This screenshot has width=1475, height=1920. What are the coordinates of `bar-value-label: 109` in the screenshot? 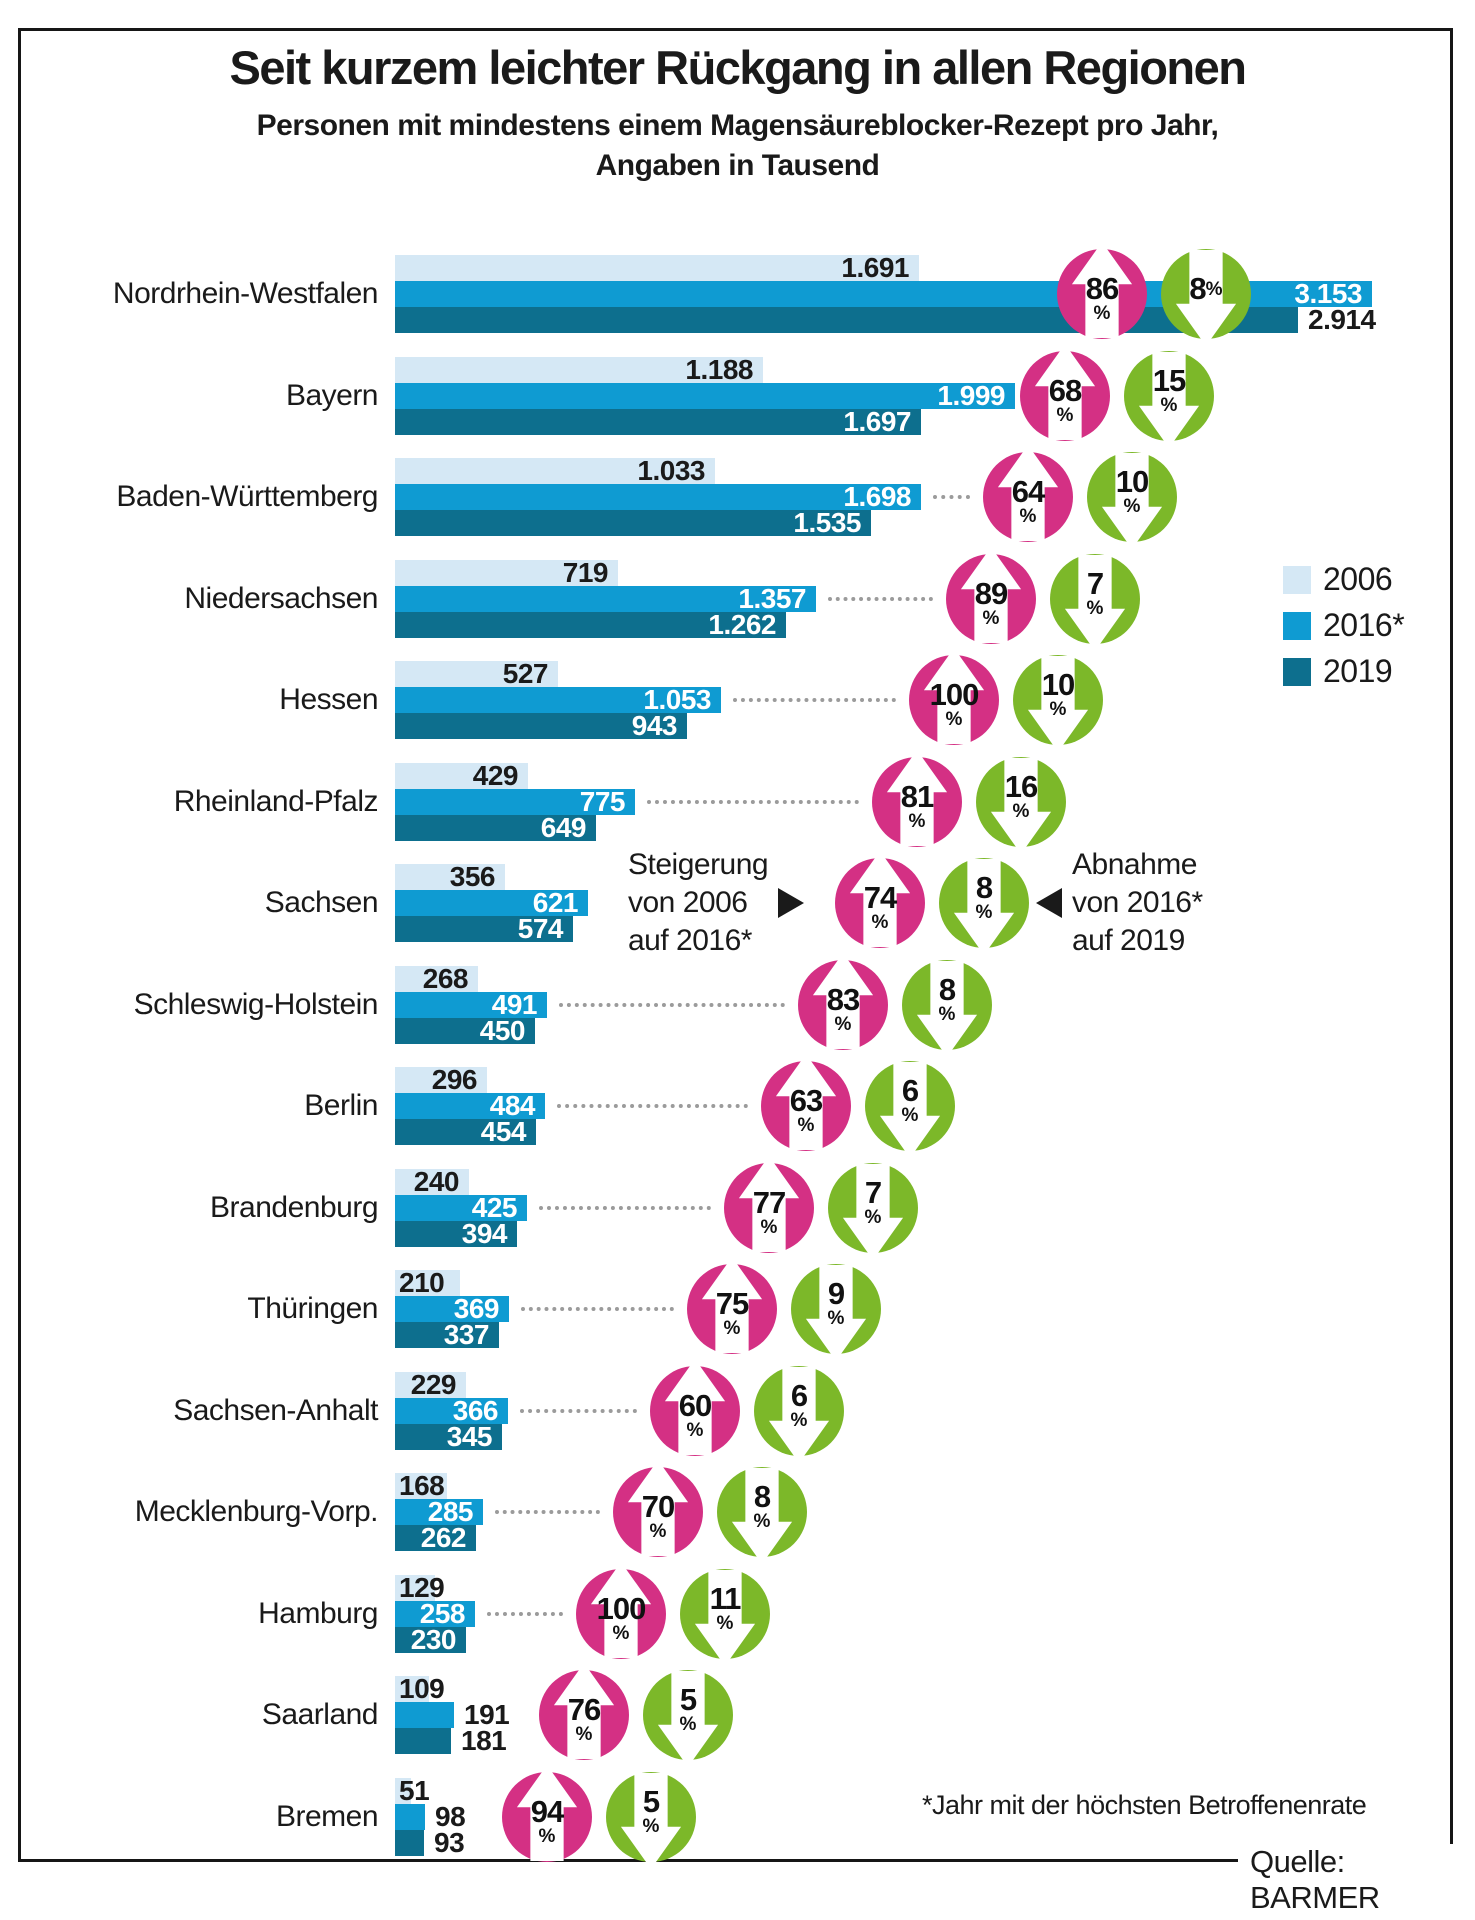 It's located at (422, 1688).